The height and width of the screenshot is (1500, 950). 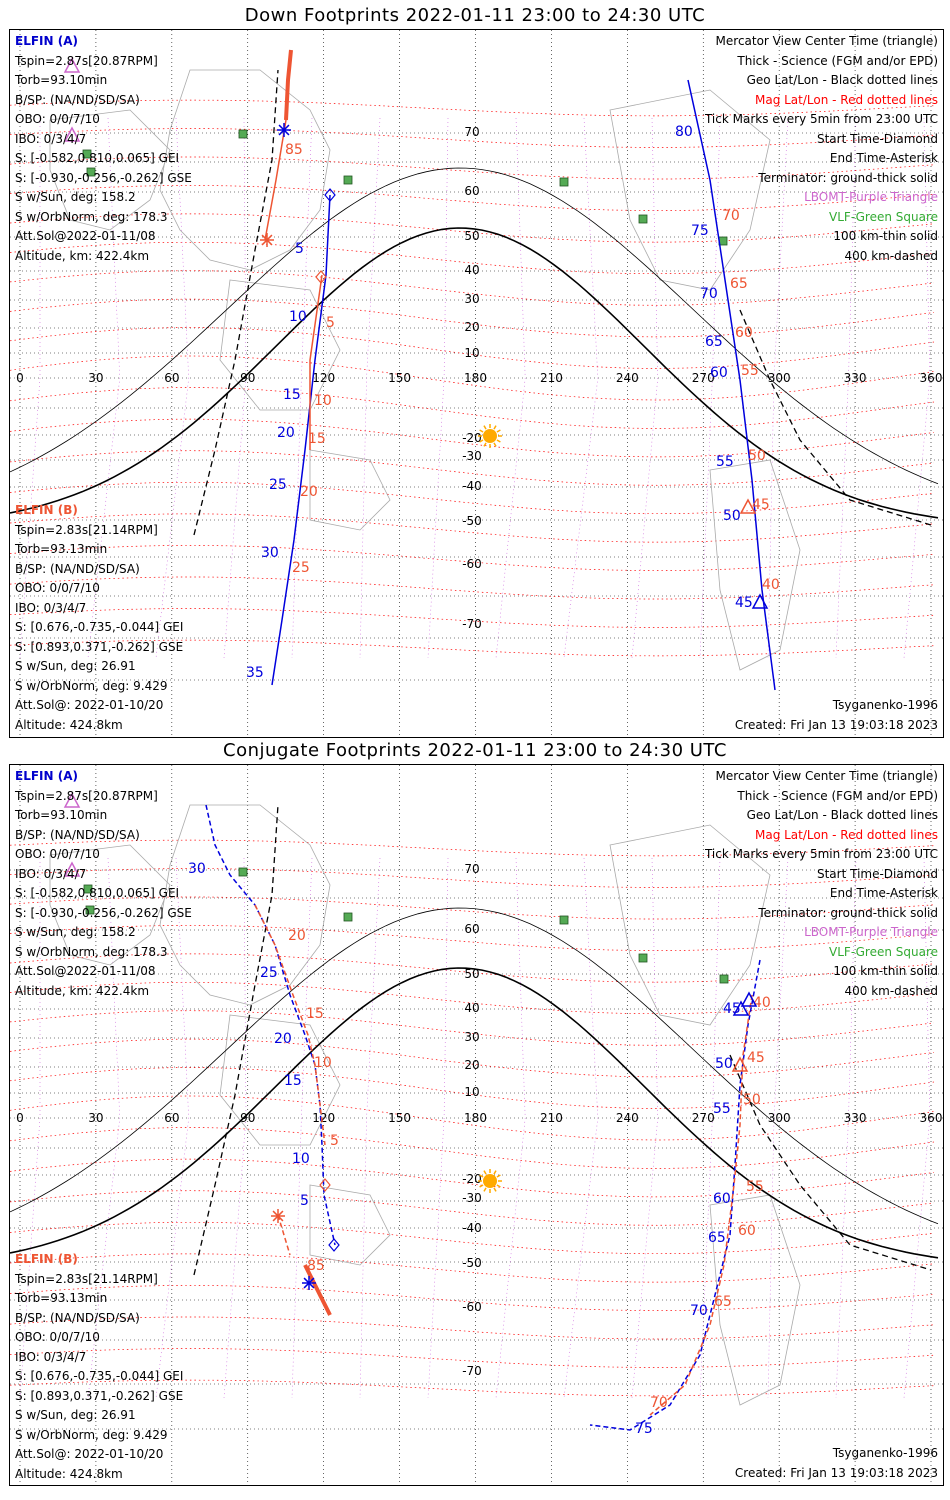 I want to click on legend-line: 400 km-dashed, so click(x=891, y=255).